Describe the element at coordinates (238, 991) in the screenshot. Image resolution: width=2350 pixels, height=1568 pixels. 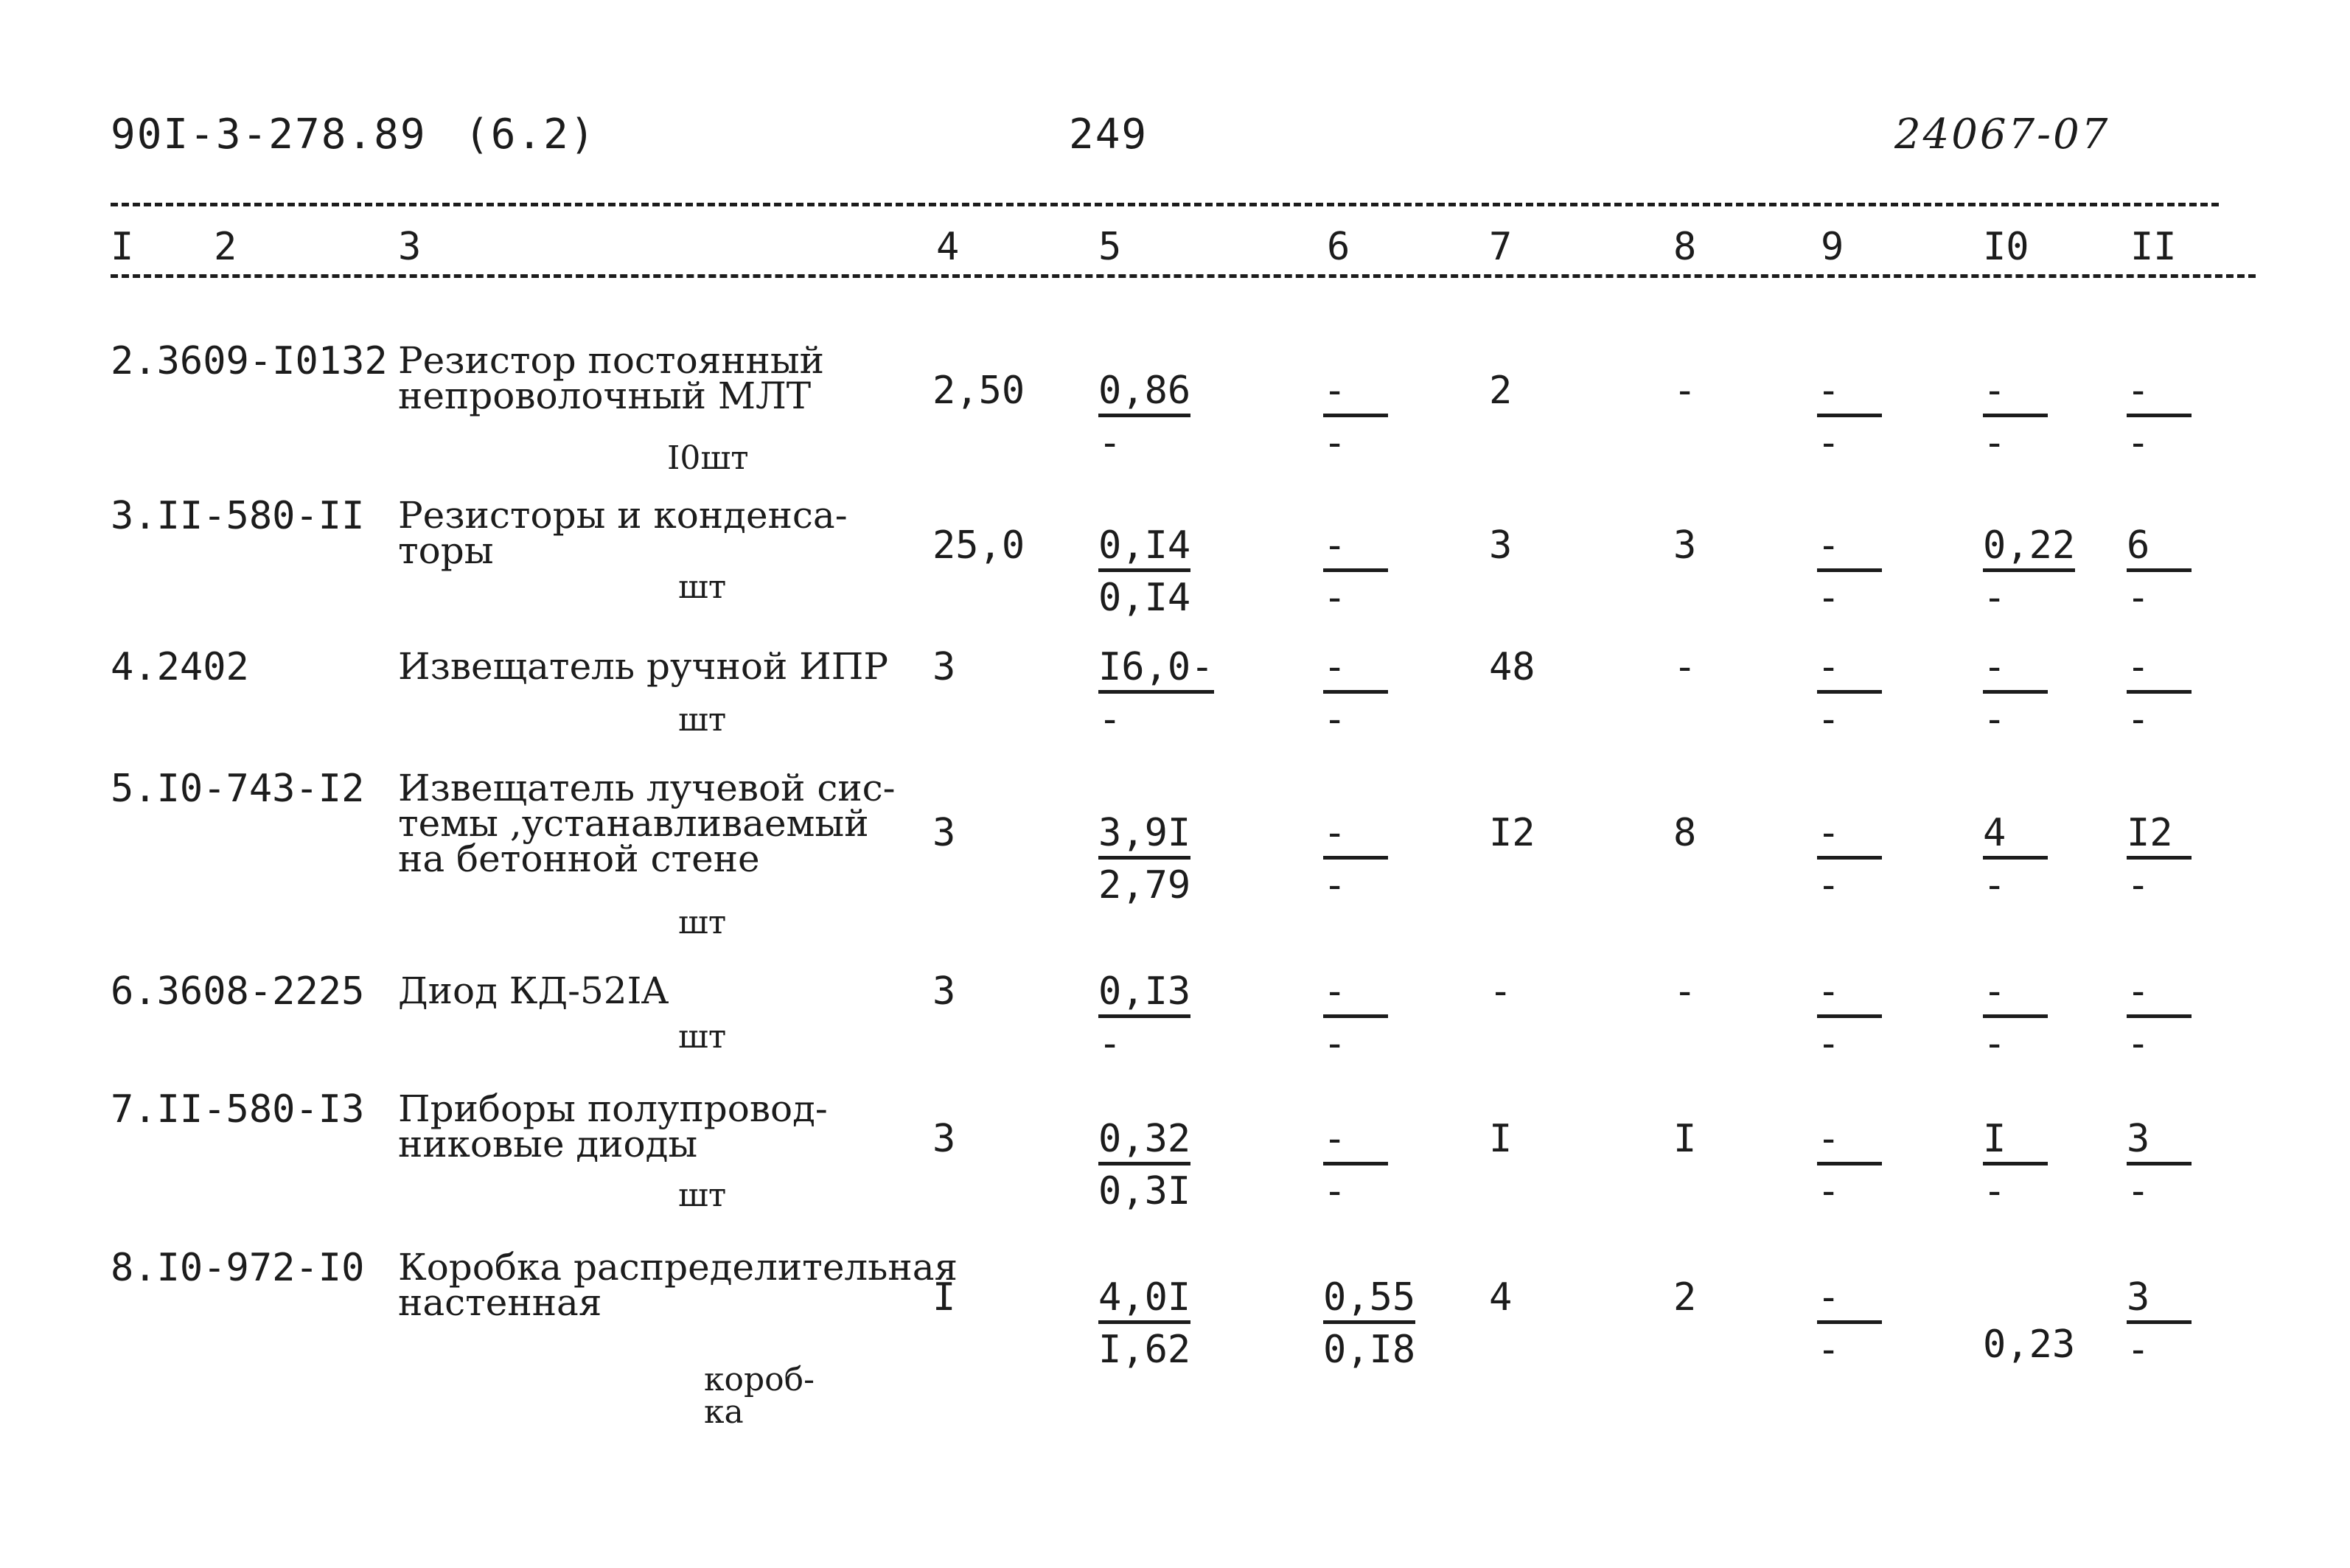
I see `row-code: 6.3608-2225` at that location.